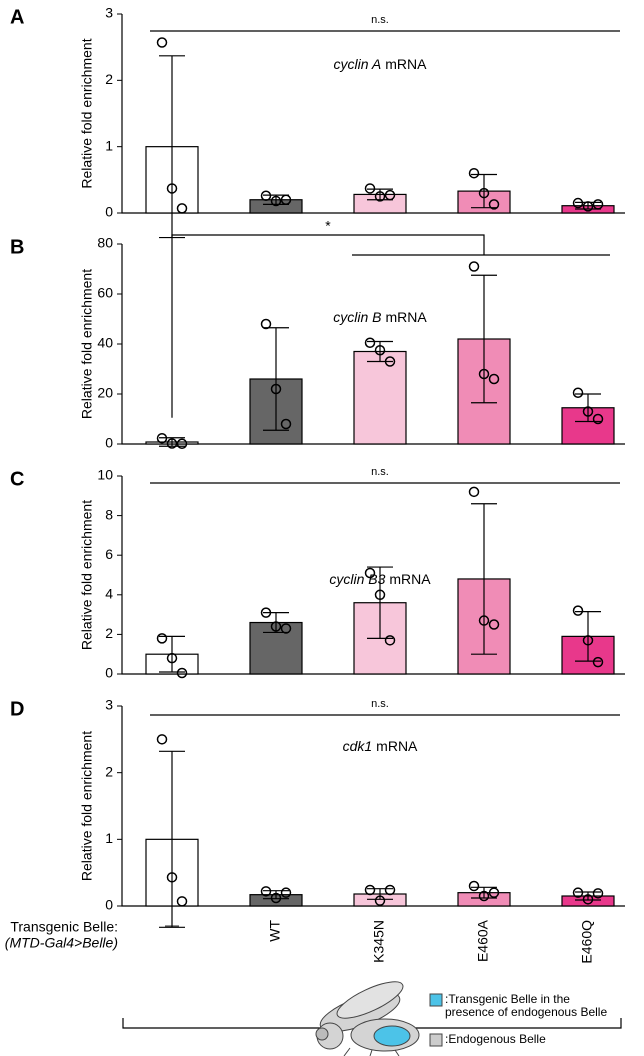 This screenshot has height=1056, width=644. Describe the element at coordinates (105, 393) in the screenshot. I see `y-tick-label: 20` at that location.